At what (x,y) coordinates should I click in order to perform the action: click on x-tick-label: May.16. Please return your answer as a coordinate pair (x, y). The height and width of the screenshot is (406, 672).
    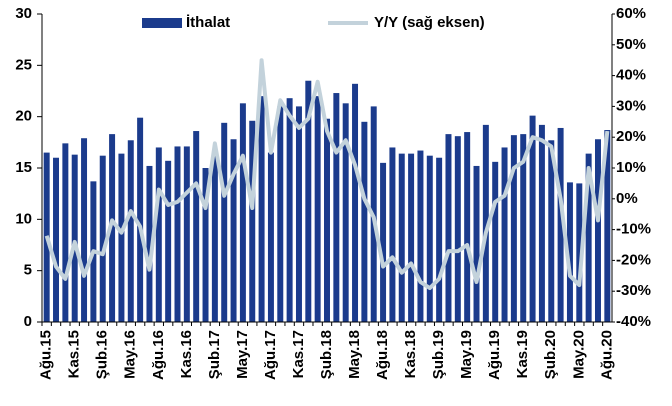
    Looking at the image, I should click on (130, 354).